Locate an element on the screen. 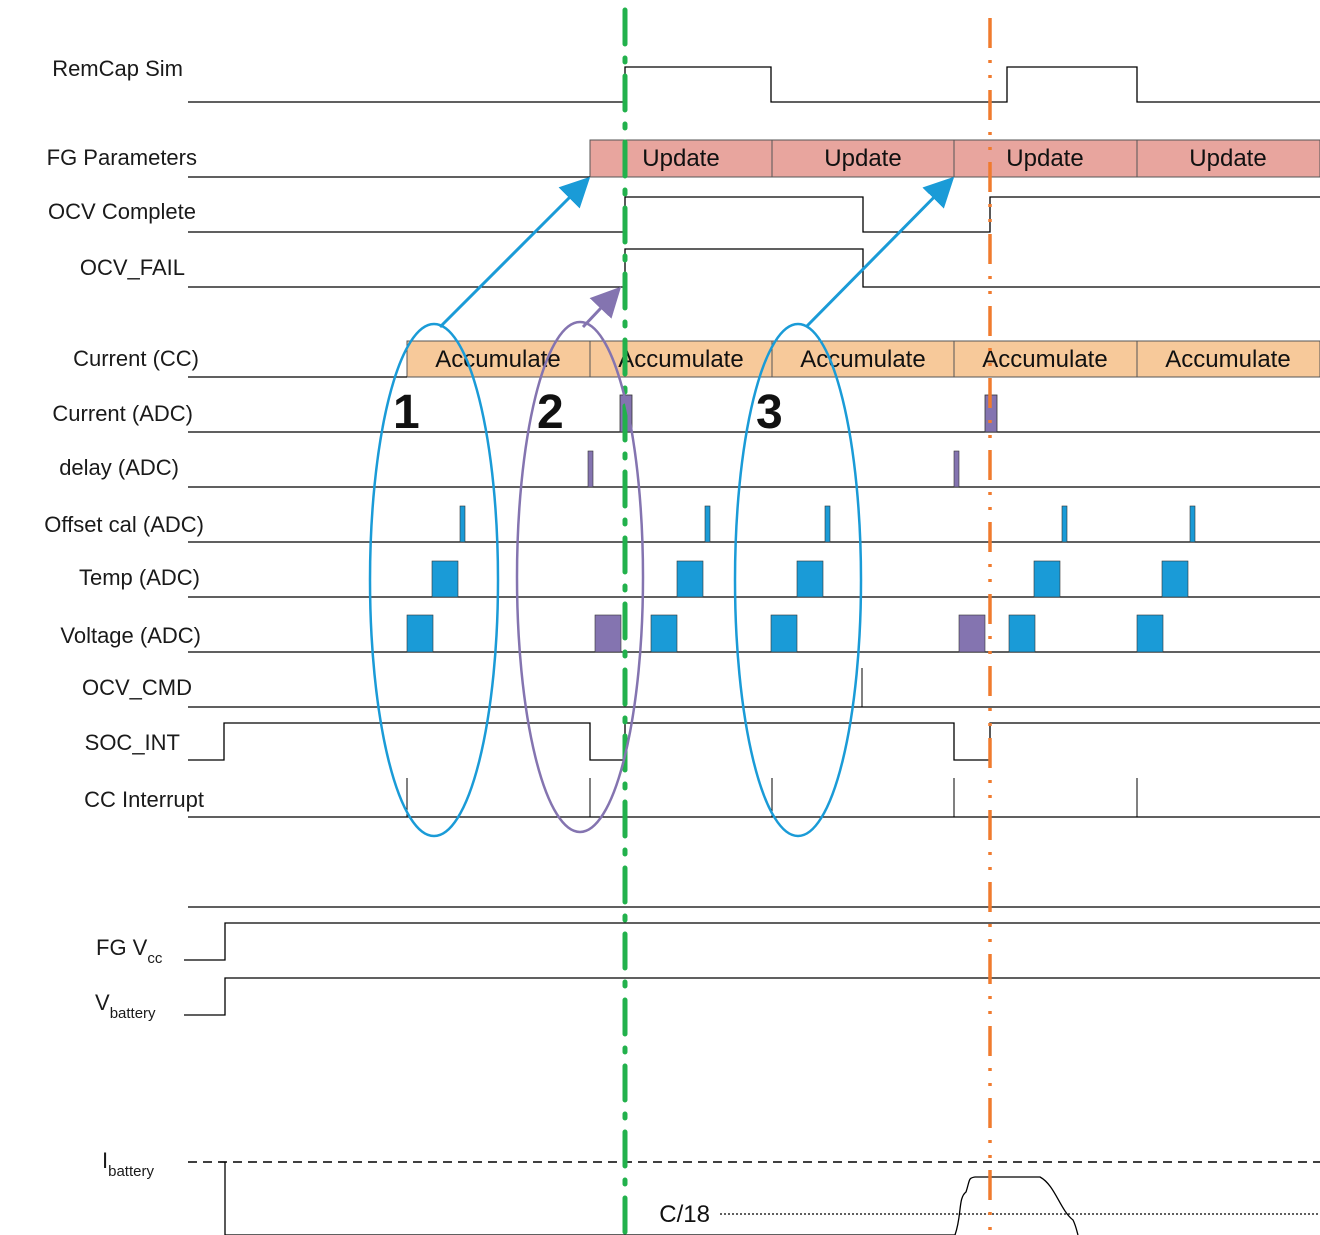  label-current-cc: Current (CC) is located at coordinates (136, 358).